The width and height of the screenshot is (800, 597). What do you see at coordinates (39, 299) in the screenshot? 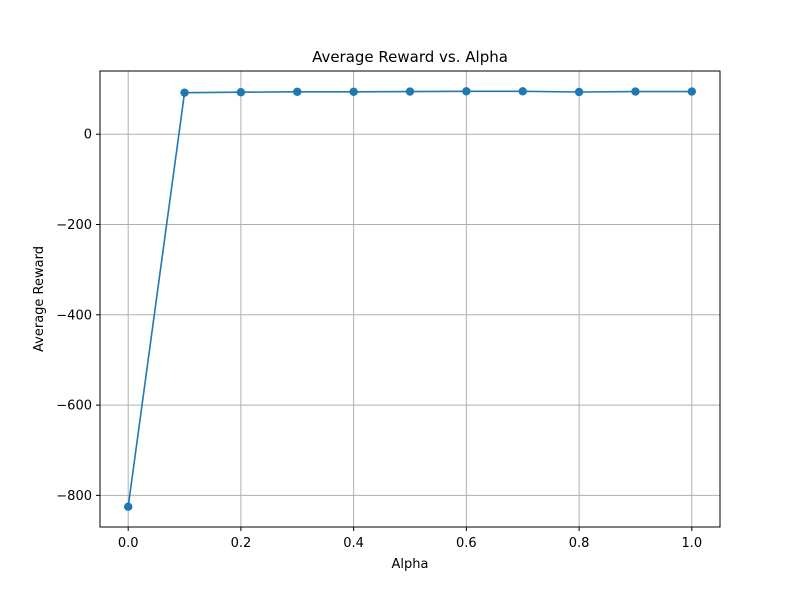
I see `y-axis-label: Average Reward` at bounding box center [39, 299].